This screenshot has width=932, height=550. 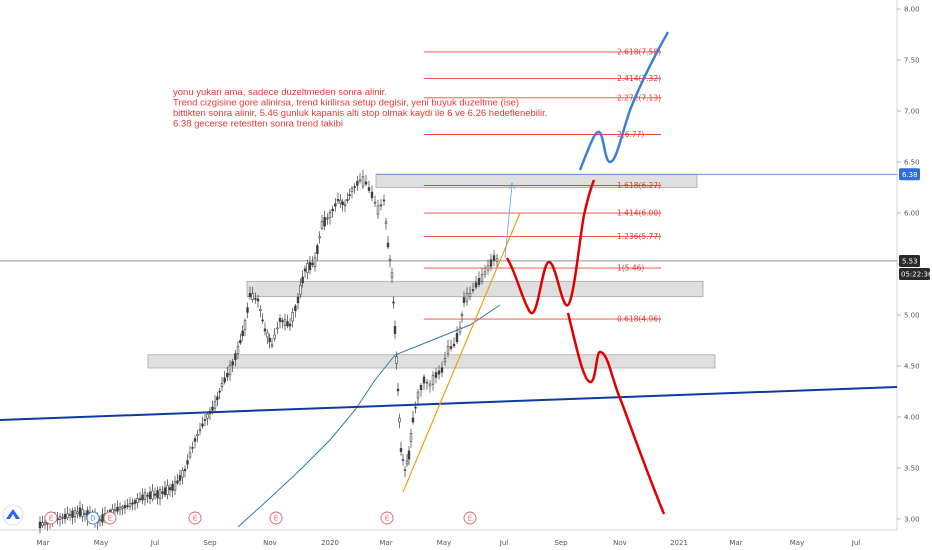 What do you see at coordinates (449, 403) in the screenshot?
I see `long-term-trend-line` at bounding box center [449, 403].